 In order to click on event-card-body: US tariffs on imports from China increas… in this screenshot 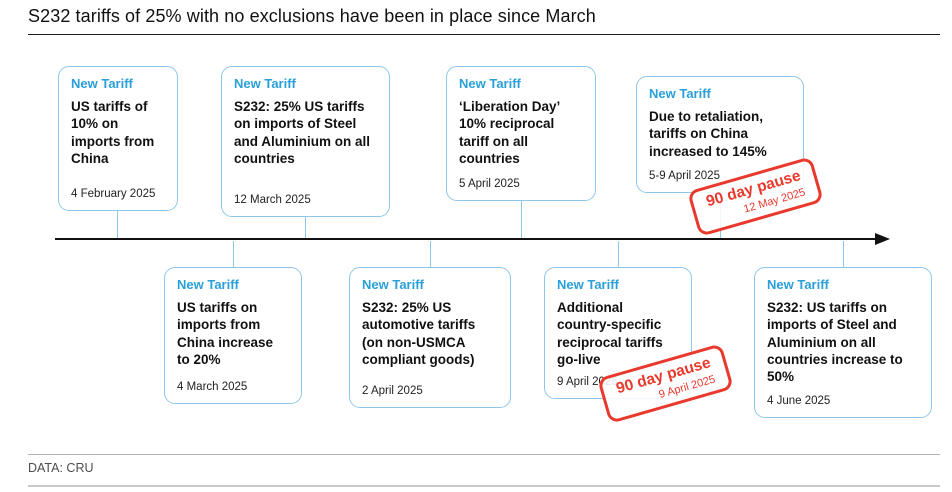, I will do `click(225, 333)`.